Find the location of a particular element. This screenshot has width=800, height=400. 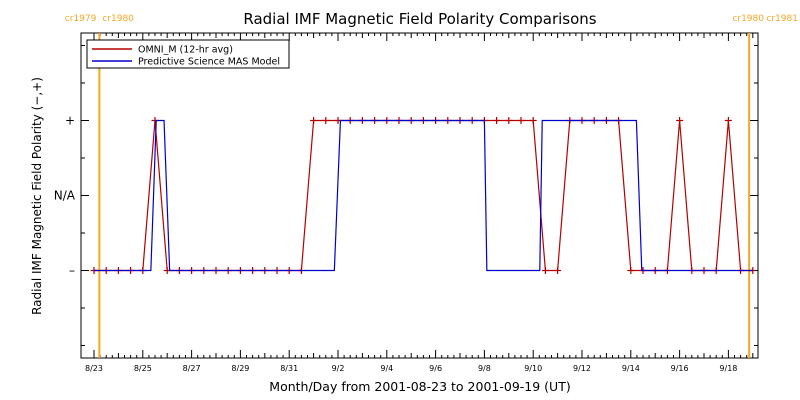

x-tick-label: 9/8 is located at coordinates (484, 368).